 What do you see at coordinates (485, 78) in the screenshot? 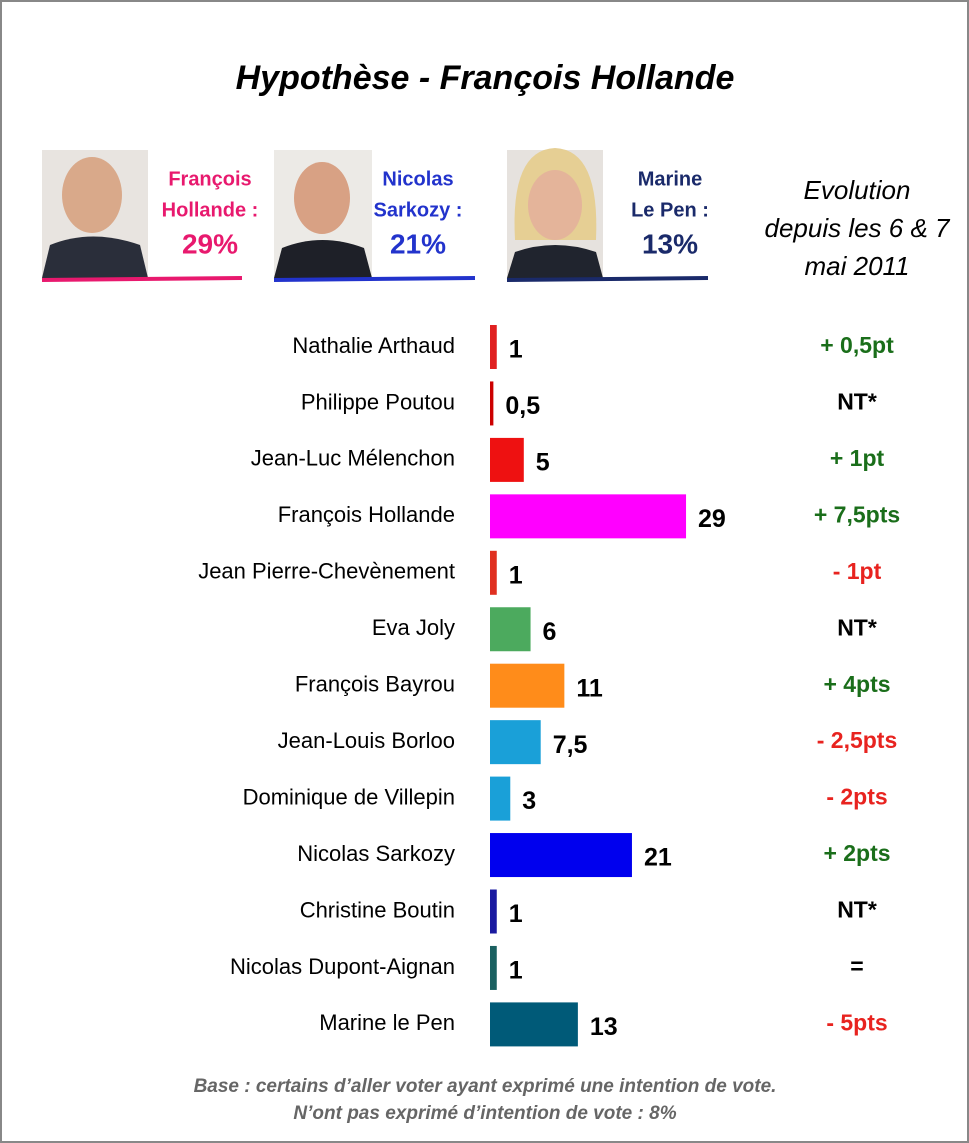
I see `chart-title: Hypothèse - François Hollande` at bounding box center [485, 78].